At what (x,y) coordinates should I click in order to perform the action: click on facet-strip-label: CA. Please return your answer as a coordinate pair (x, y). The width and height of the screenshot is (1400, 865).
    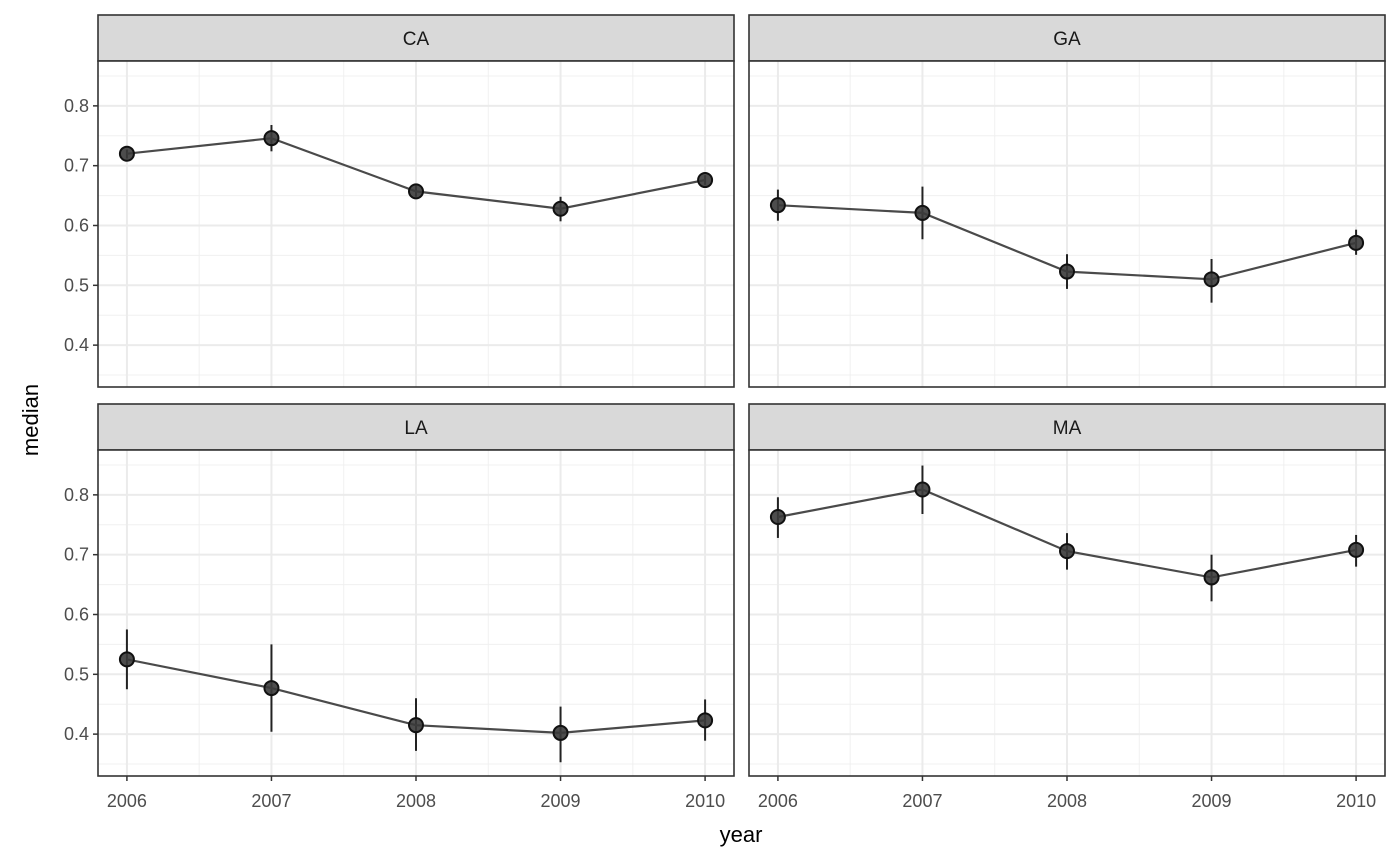
    Looking at the image, I should click on (416, 39).